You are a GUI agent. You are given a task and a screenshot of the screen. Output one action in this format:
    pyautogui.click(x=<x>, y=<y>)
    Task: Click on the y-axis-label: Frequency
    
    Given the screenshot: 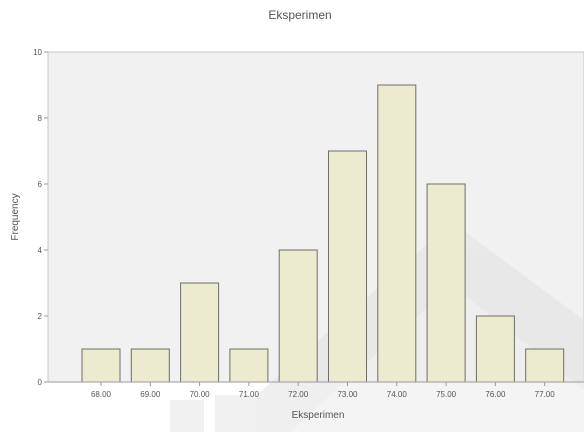 What is the action you would take?
    pyautogui.click(x=15, y=216)
    